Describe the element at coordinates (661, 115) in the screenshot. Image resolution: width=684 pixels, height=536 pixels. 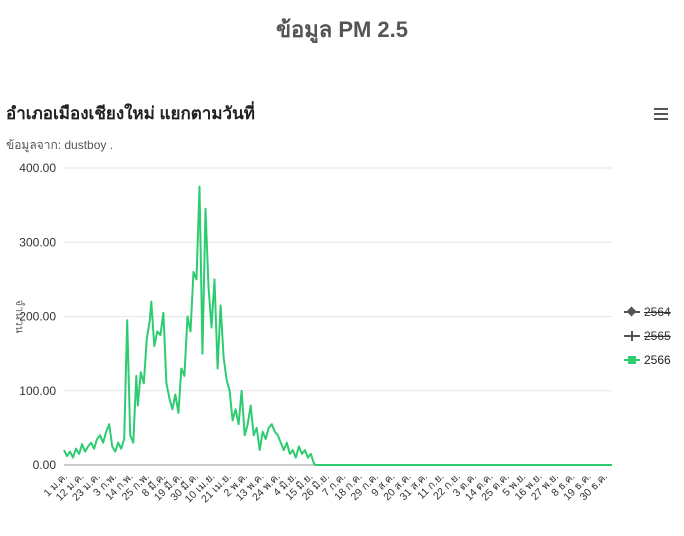
I see `hamburger-menu-icon` at that location.